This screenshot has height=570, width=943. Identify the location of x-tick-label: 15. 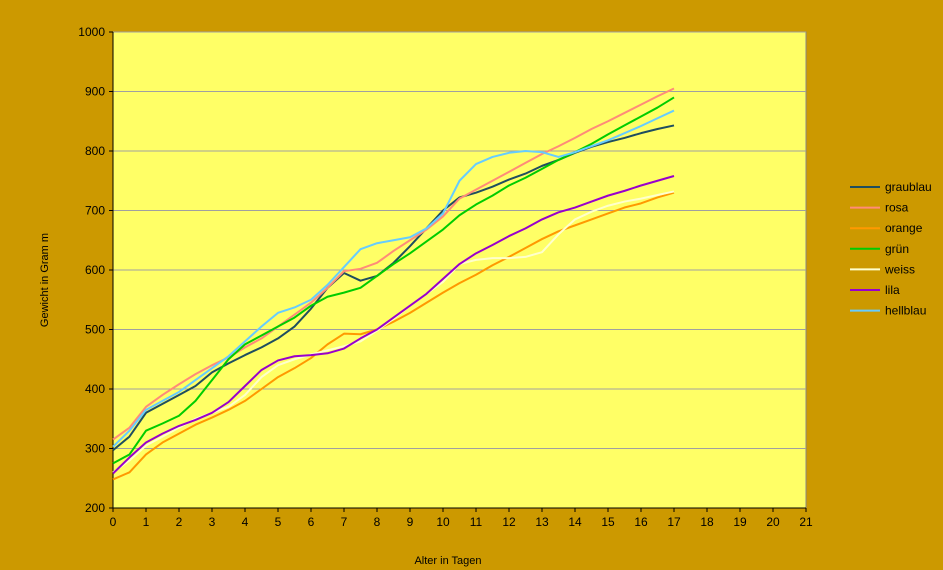
(608, 522).